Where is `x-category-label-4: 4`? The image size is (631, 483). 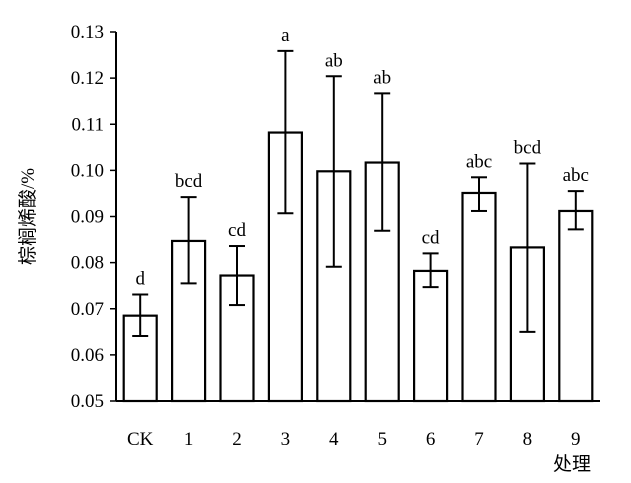 x-category-label-4: 4 is located at coordinates (334, 439).